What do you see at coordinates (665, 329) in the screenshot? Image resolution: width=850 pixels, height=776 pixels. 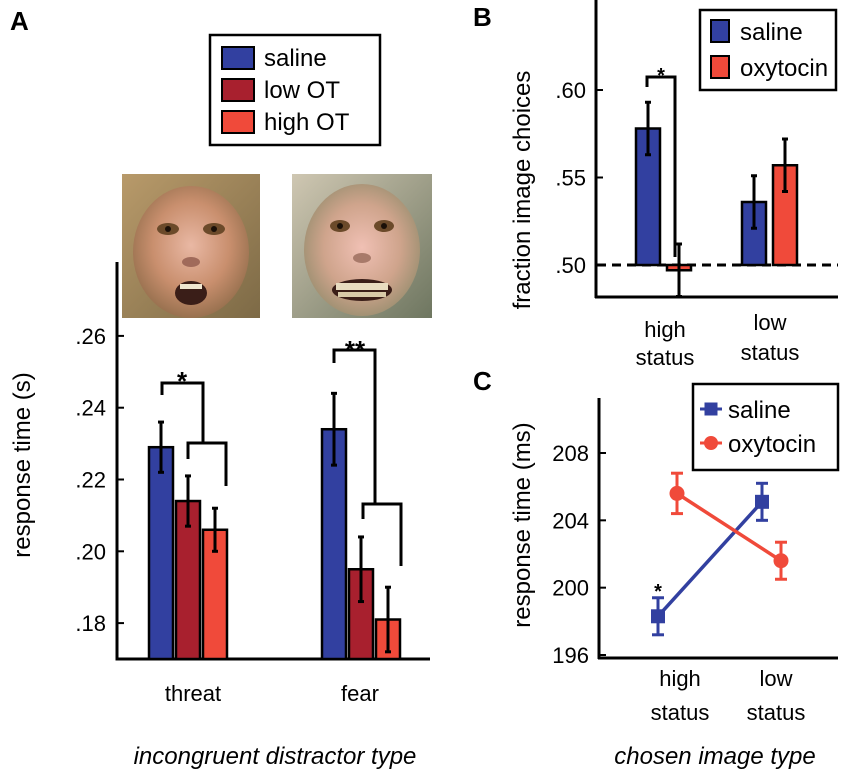 I see `x-tick-high-b-line1: high` at bounding box center [665, 329].